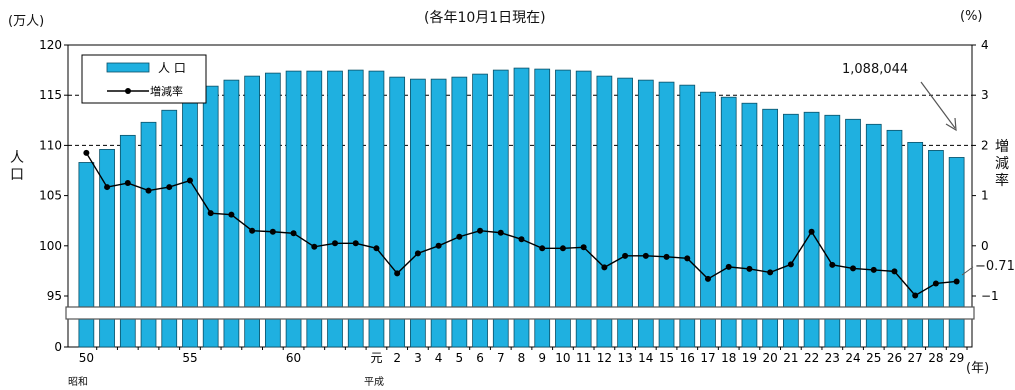  I want to click on x-tick-label-55: 55, so click(189, 358).